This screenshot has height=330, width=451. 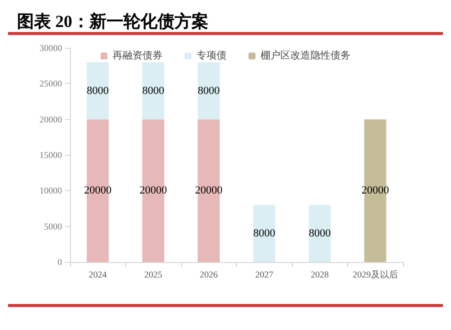 I want to click on legend-label: 专项债, so click(x=211, y=56).